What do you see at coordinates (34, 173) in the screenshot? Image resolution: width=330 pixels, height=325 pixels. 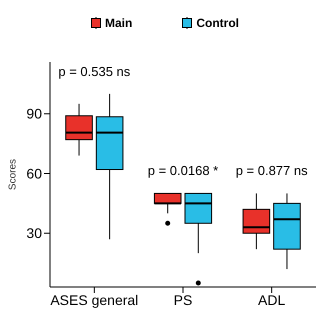 I see `y-tick-label: 60` at bounding box center [34, 173].